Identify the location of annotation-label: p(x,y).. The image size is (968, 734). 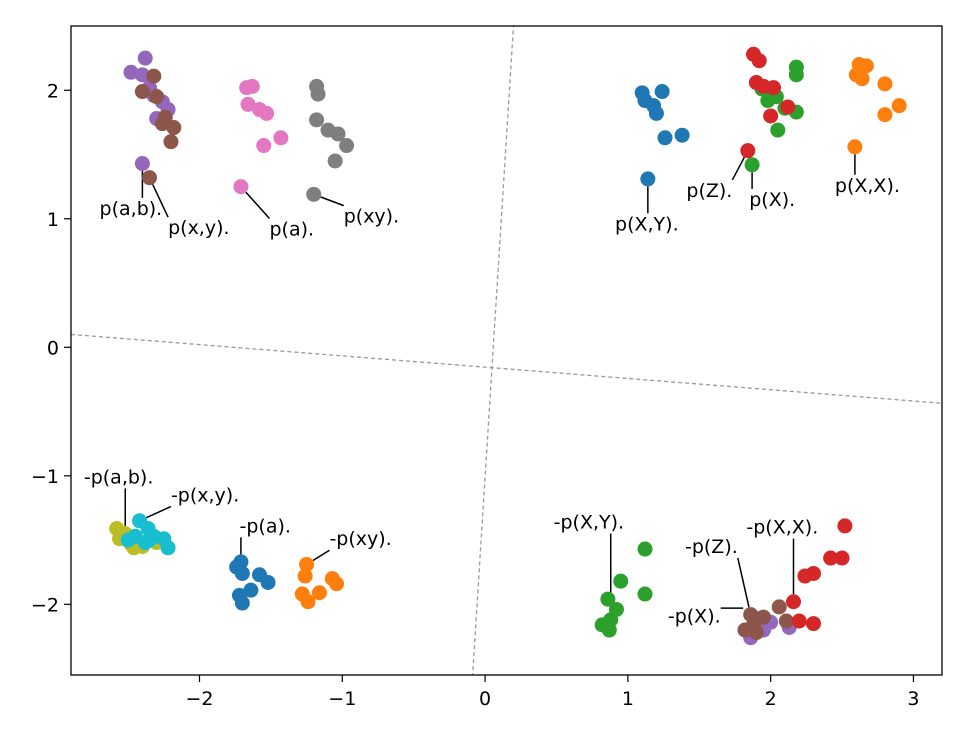
(198, 228).